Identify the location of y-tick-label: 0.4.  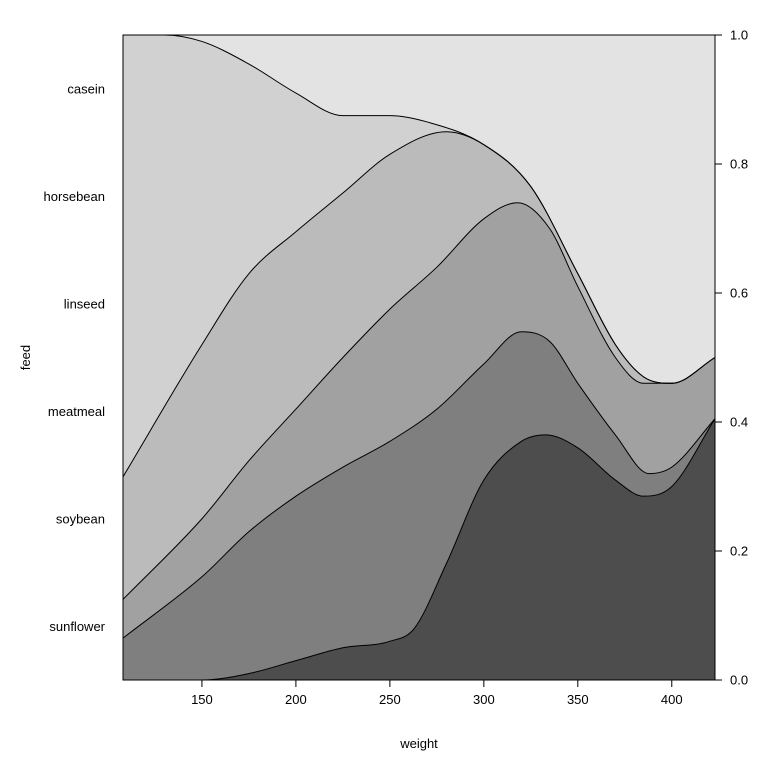
(739, 422).